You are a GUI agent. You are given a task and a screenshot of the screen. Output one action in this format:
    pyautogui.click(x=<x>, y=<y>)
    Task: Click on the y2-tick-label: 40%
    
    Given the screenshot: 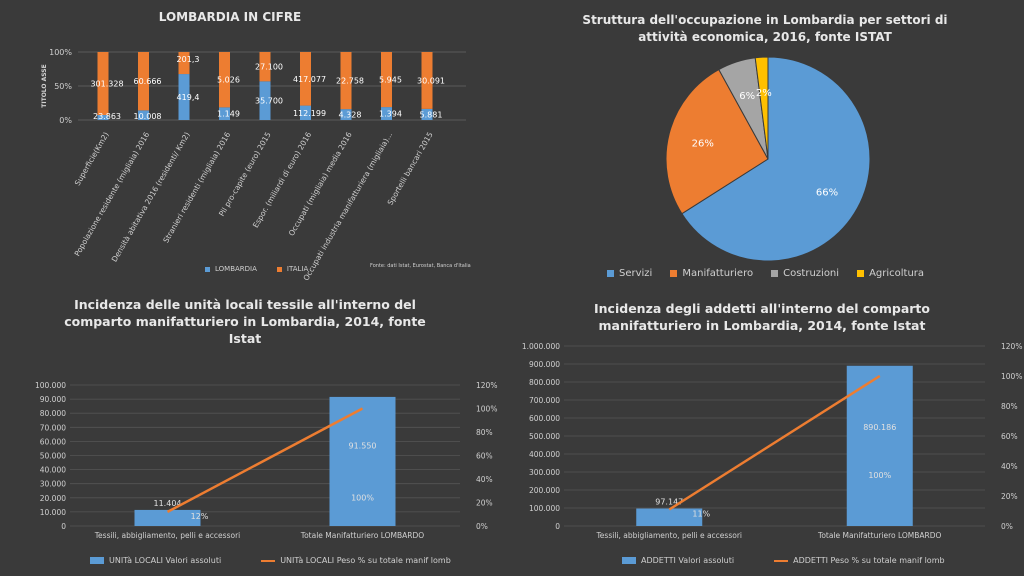 What is the action you would take?
    pyautogui.click(x=1009, y=466)
    